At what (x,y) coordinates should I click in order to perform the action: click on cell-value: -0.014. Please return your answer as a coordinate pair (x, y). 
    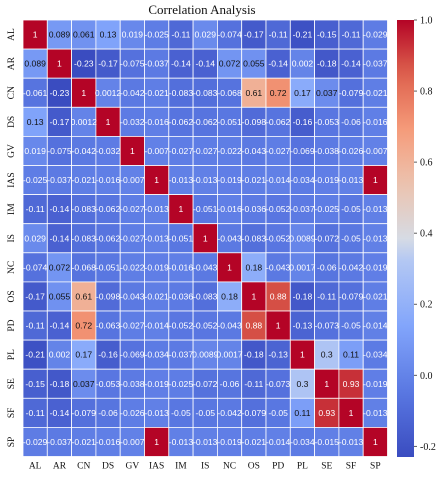
    Looking at the image, I should click on (278, 180).